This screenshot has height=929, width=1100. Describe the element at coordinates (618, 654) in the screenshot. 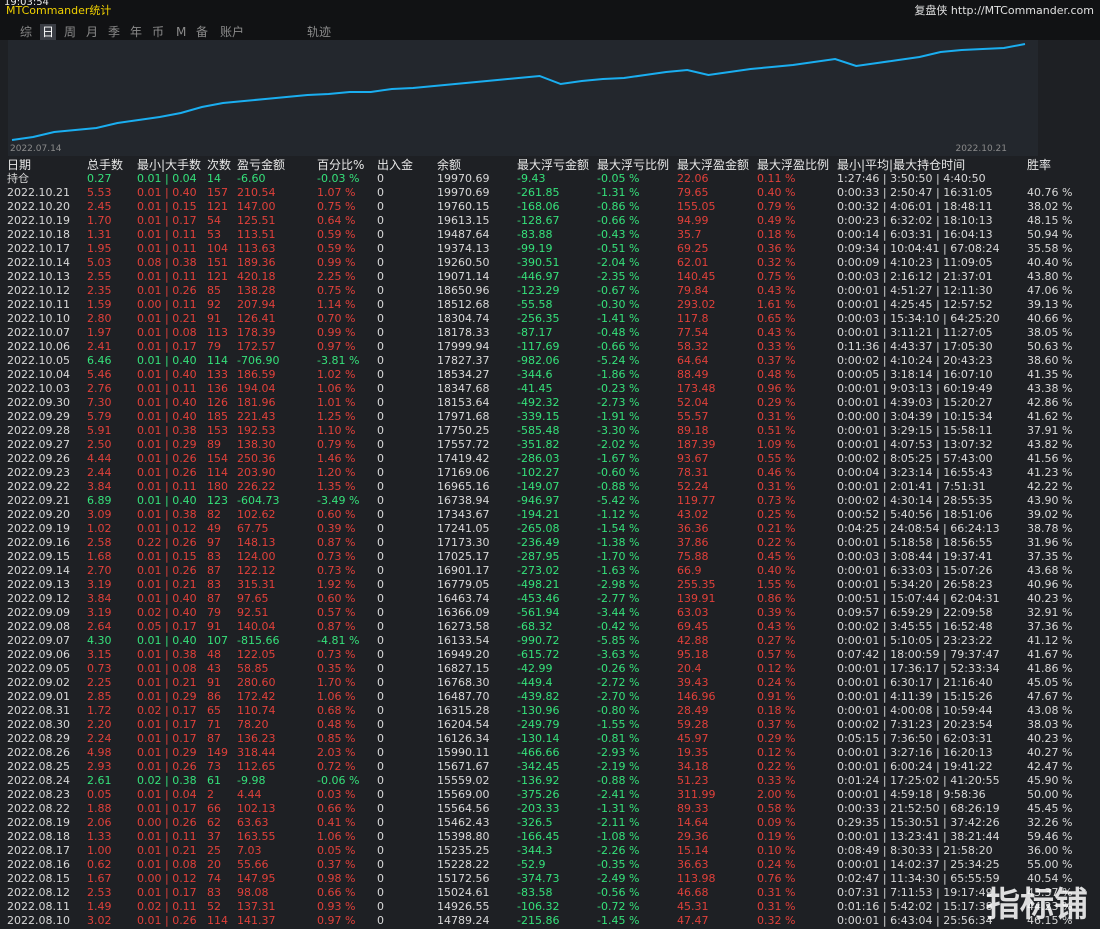

I see `cell: -3.63 %` at that location.